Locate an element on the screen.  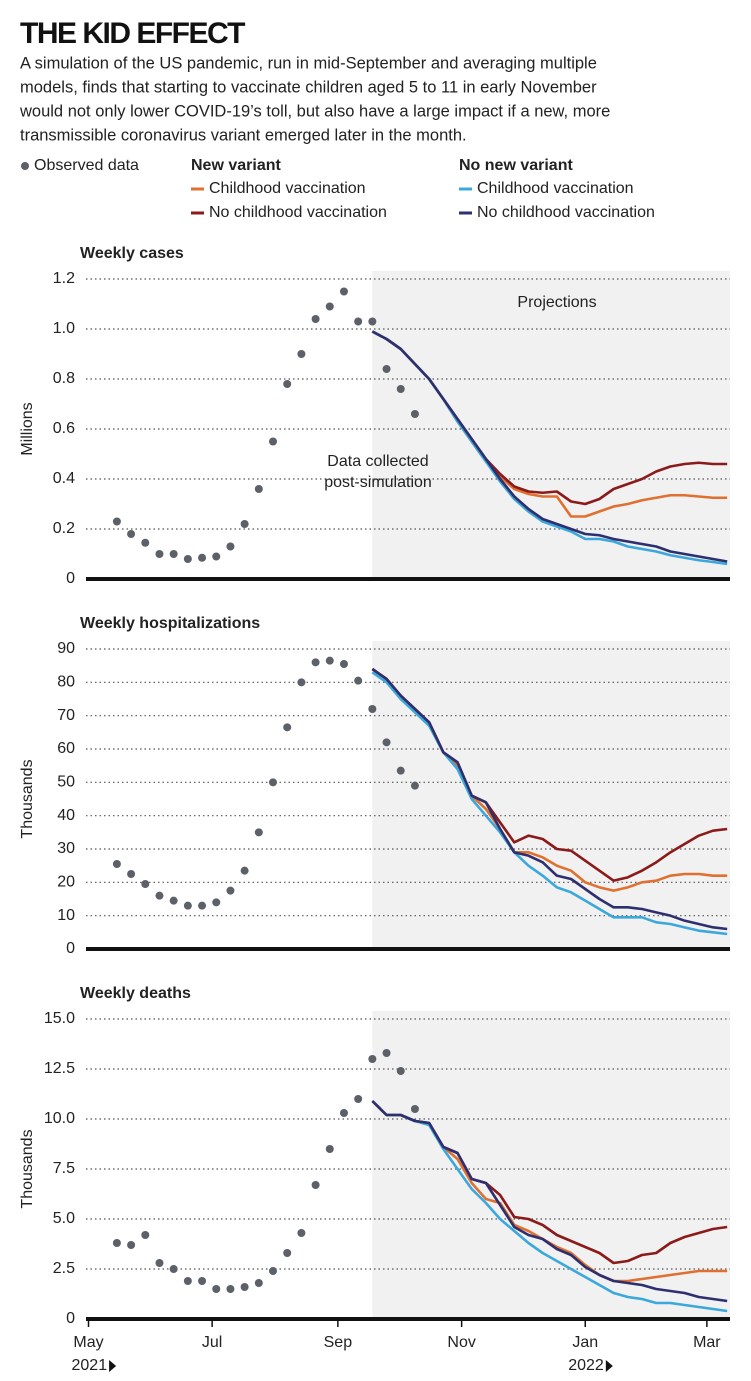
y-tick-label: 30 is located at coordinates (66, 848).